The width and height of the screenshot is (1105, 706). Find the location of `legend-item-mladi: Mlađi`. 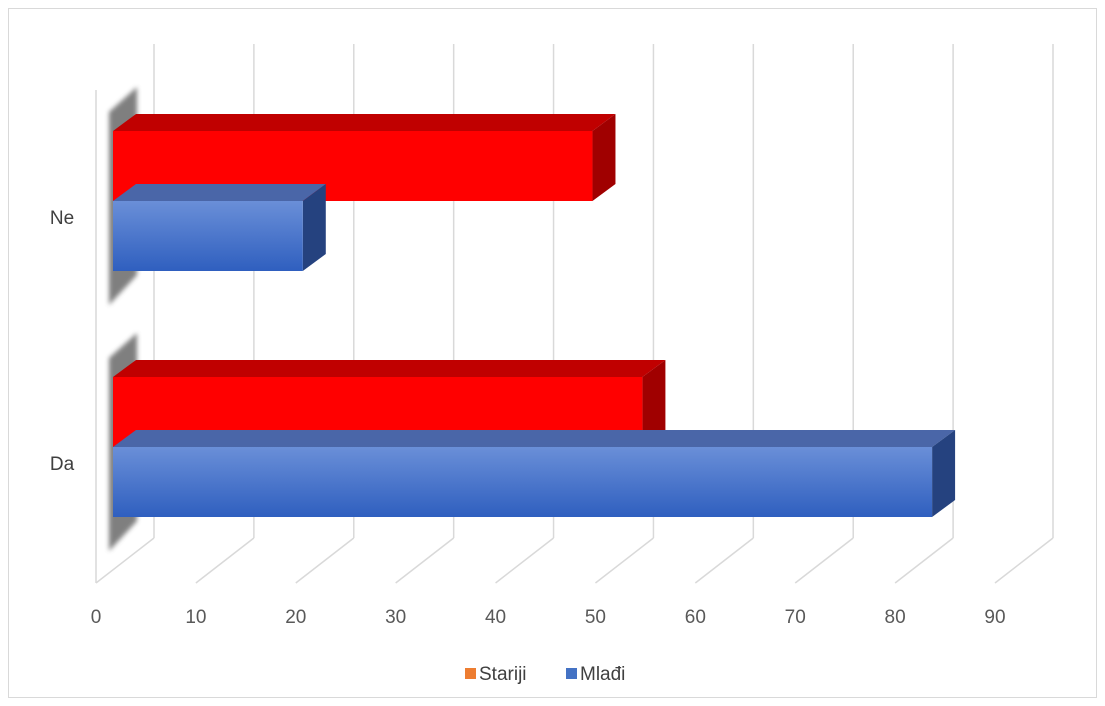

legend-item-mladi: Mlađi is located at coordinates (595, 674).